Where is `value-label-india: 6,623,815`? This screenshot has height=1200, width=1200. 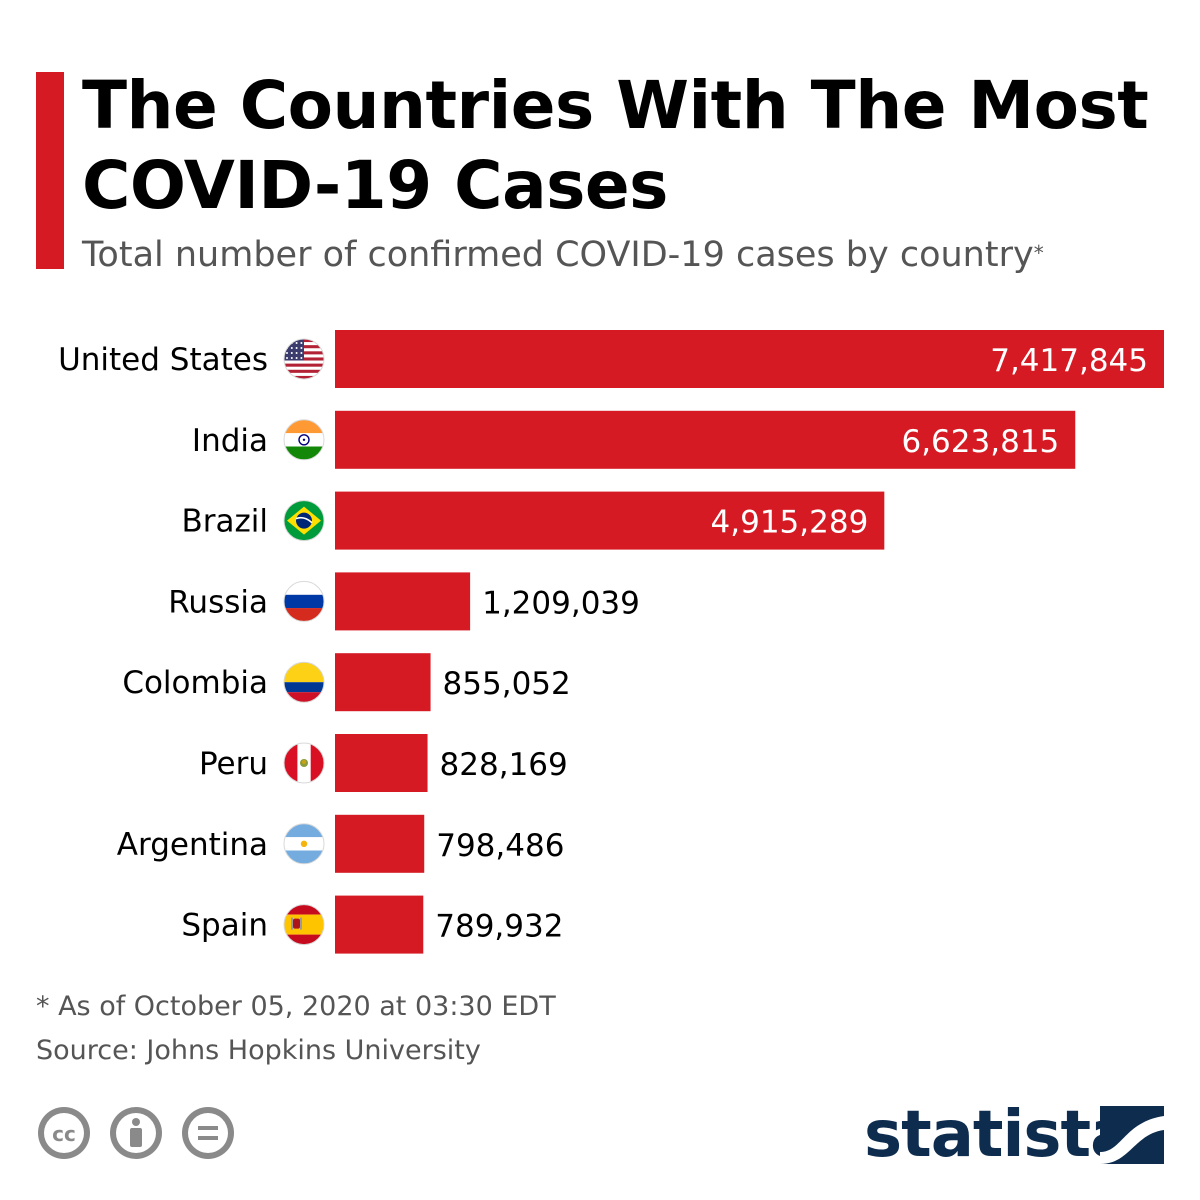 value-label-india: 6,623,815 is located at coordinates (980, 442).